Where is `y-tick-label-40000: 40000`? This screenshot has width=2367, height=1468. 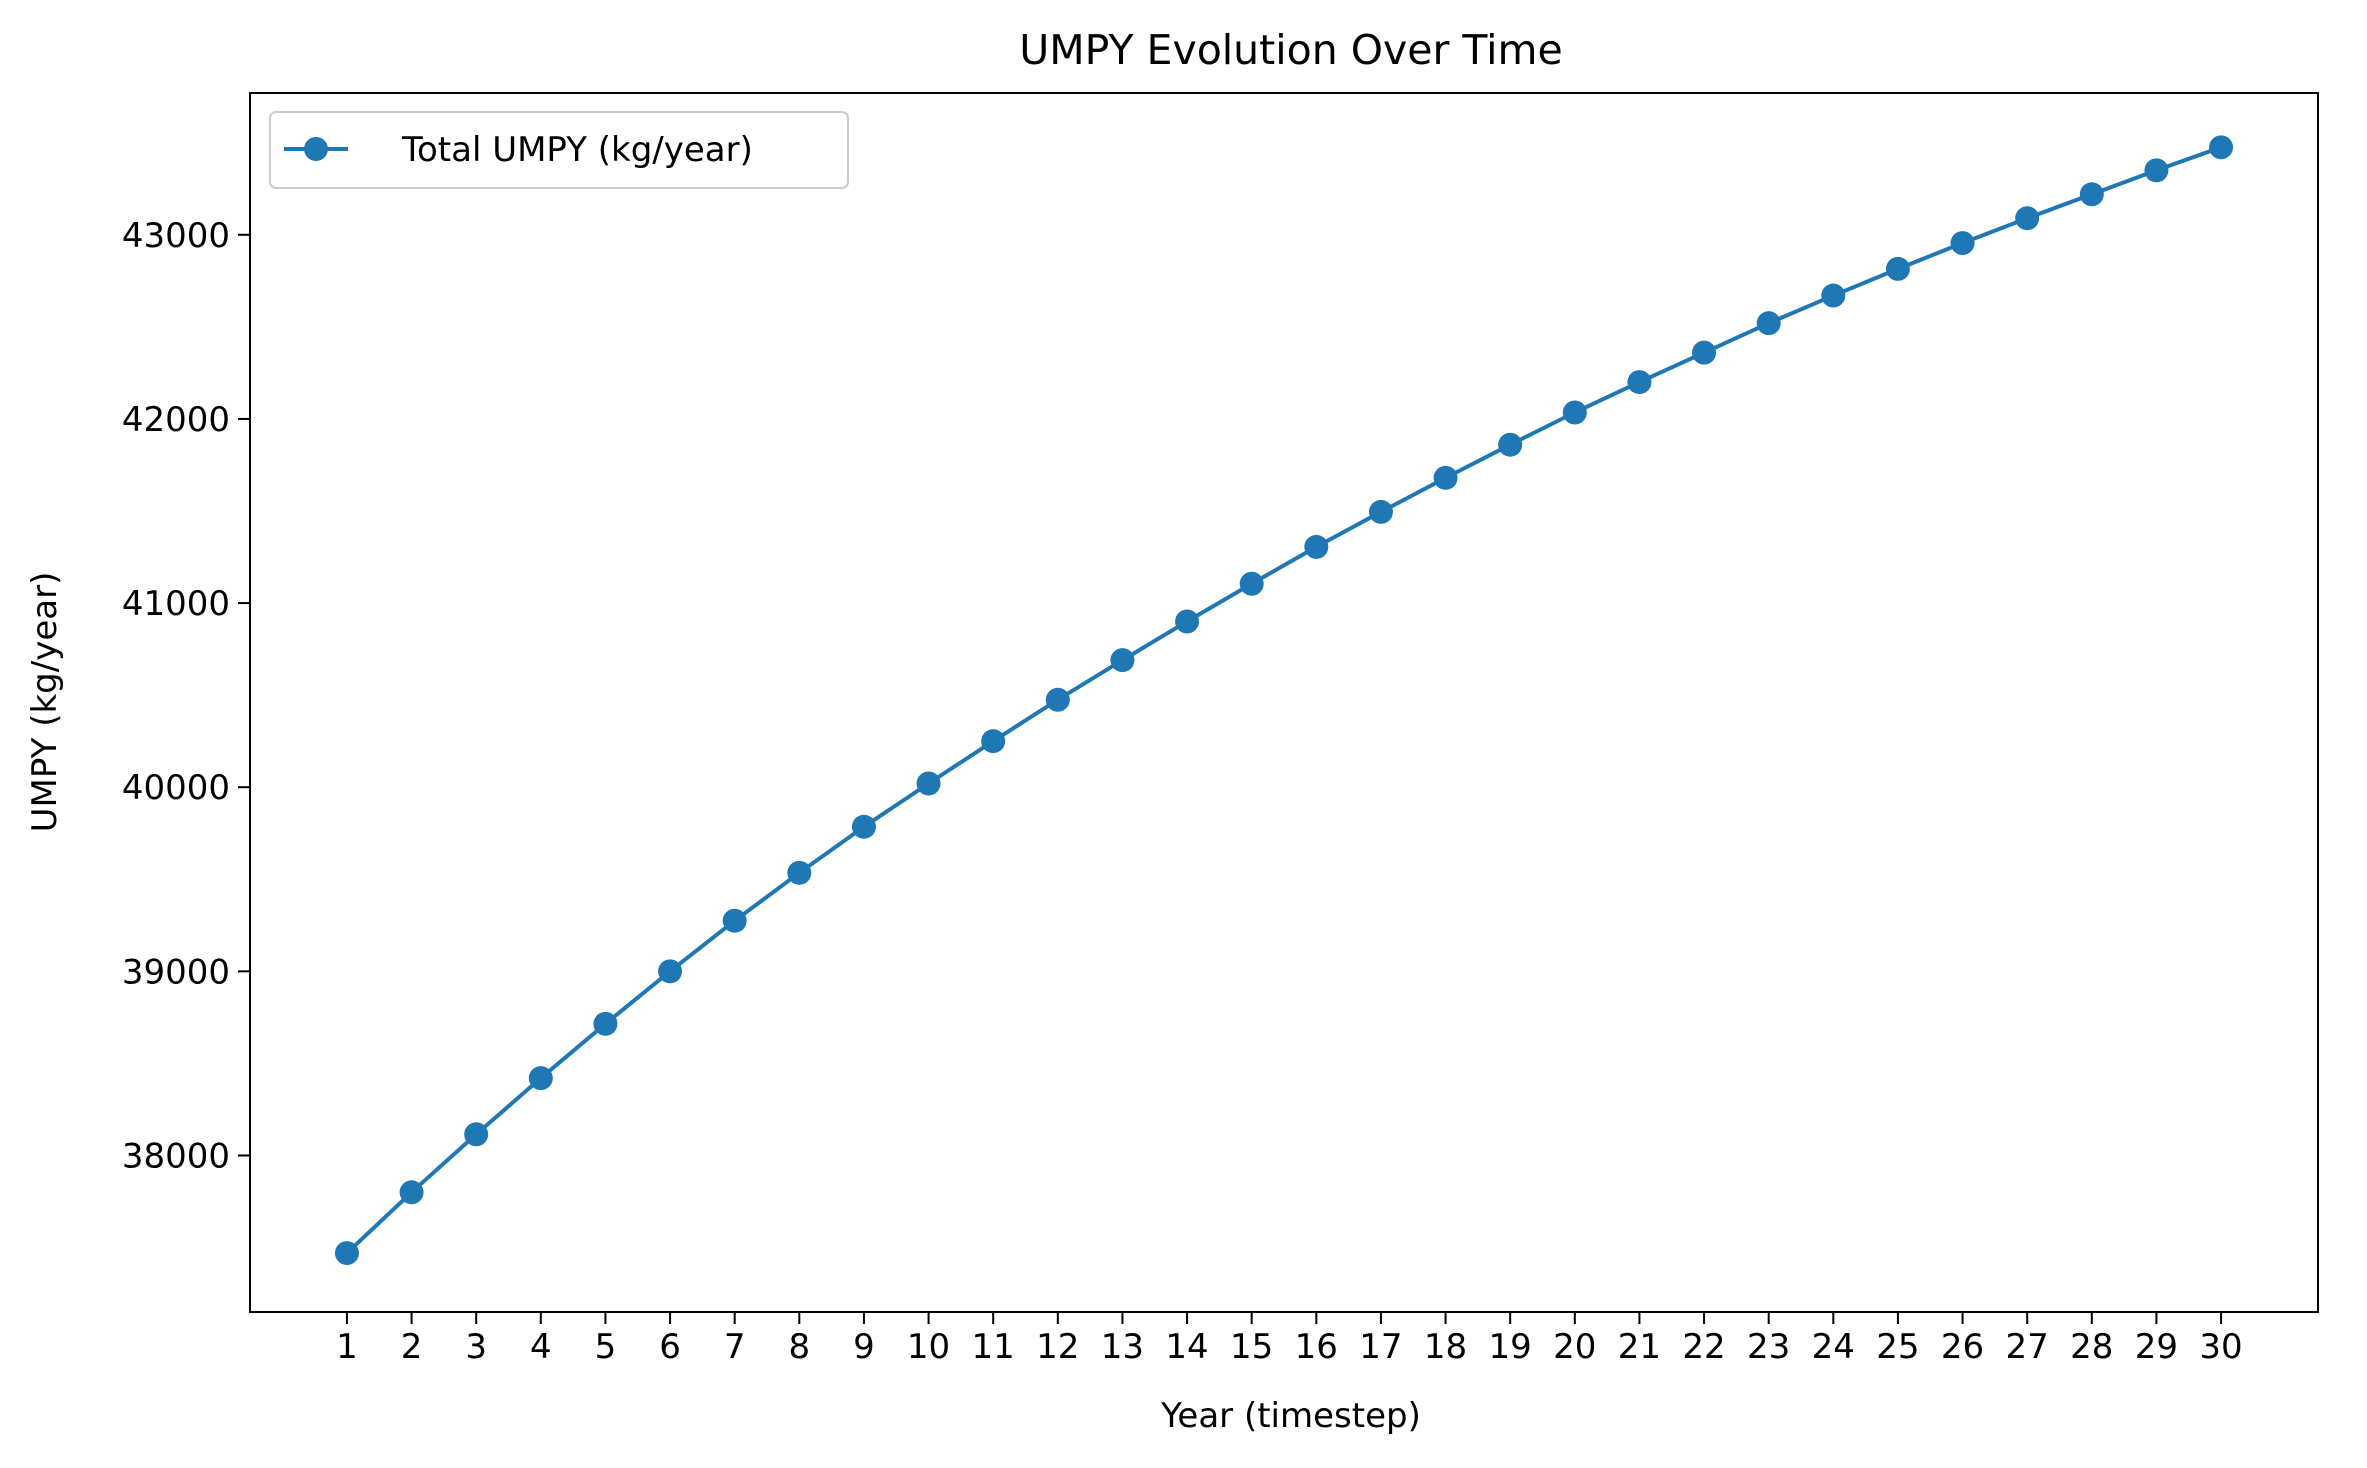 y-tick-label-40000: 40000 is located at coordinates (176, 788).